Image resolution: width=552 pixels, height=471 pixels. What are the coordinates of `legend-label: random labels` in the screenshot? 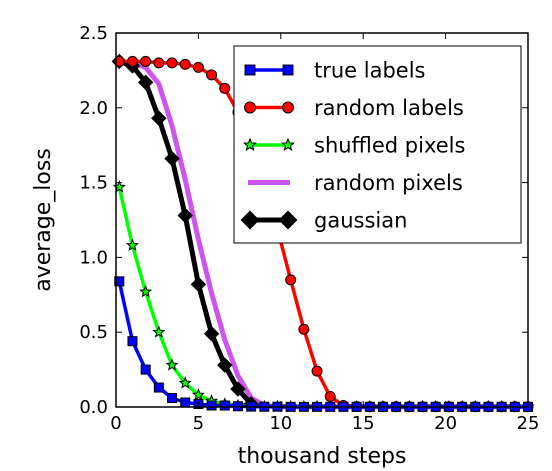 It's located at (389, 108).